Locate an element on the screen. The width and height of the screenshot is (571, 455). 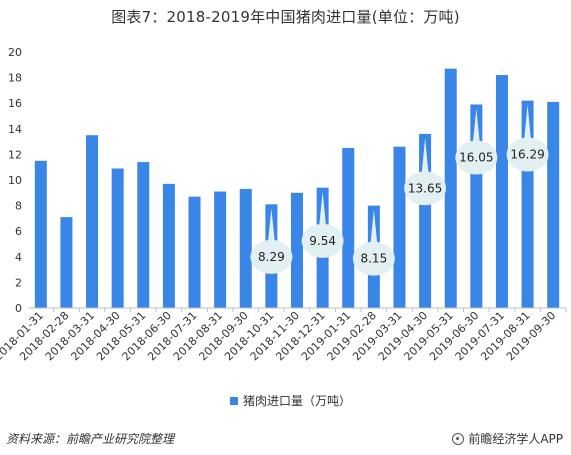
legend: 猪肉进口量（万吨） is located at coordinates (290, 401).